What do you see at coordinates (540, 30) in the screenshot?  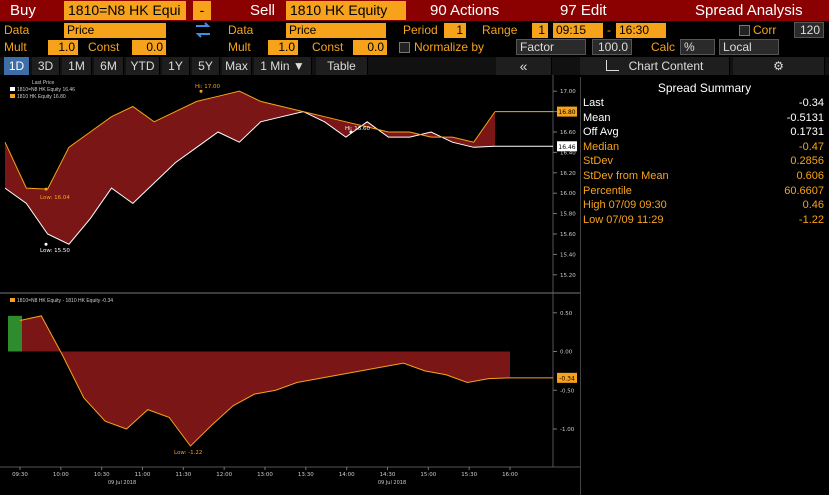 I see `range-input: 1` at bounding box center [540, 30].